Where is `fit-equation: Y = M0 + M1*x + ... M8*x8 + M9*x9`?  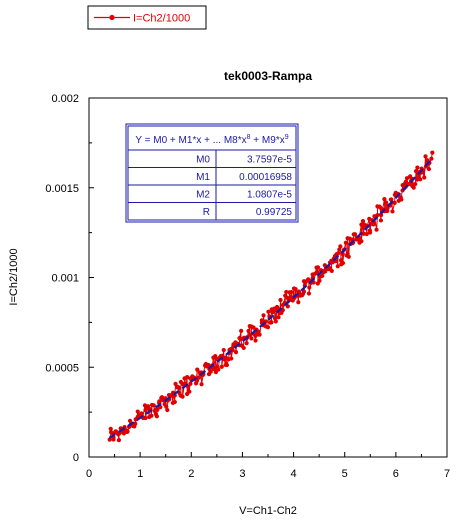 fit-equation: Y = M0 + M1*x + ... M8*x8 + M9*x9 is located at coordinates (211, 140).